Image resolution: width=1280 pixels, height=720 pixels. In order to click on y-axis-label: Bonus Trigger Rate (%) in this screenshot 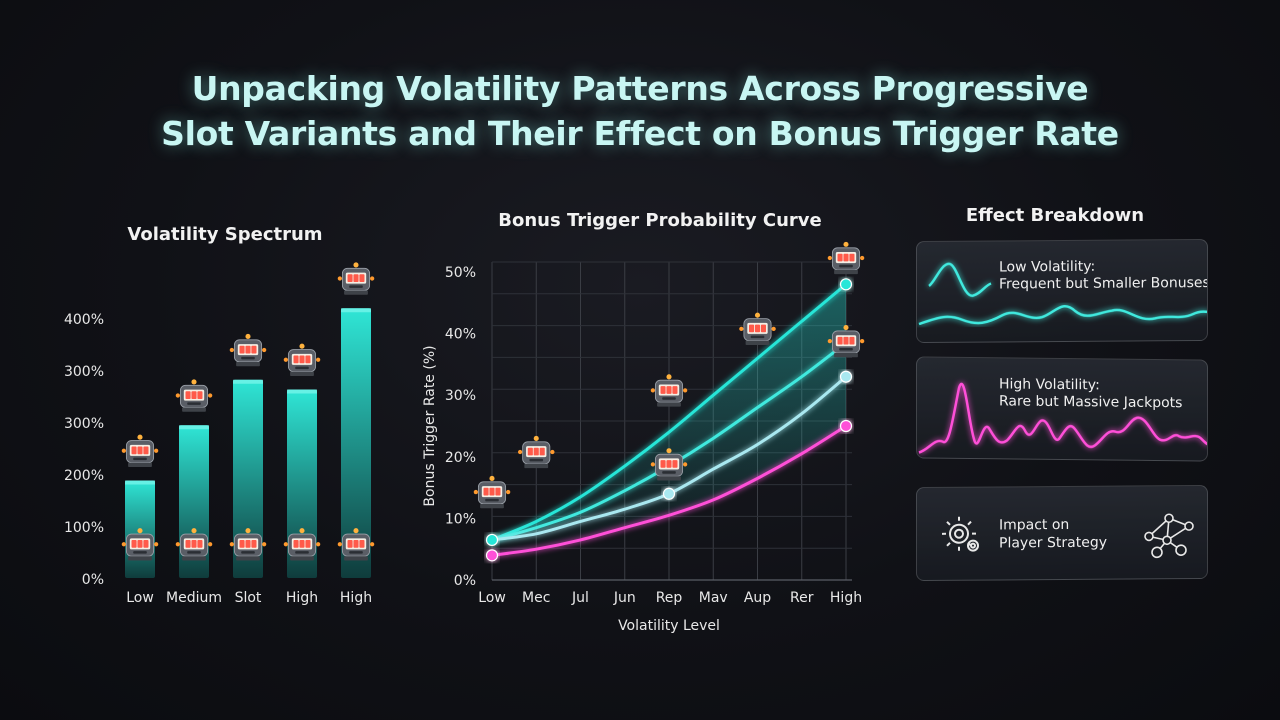, I will do `click(430, 425)`.